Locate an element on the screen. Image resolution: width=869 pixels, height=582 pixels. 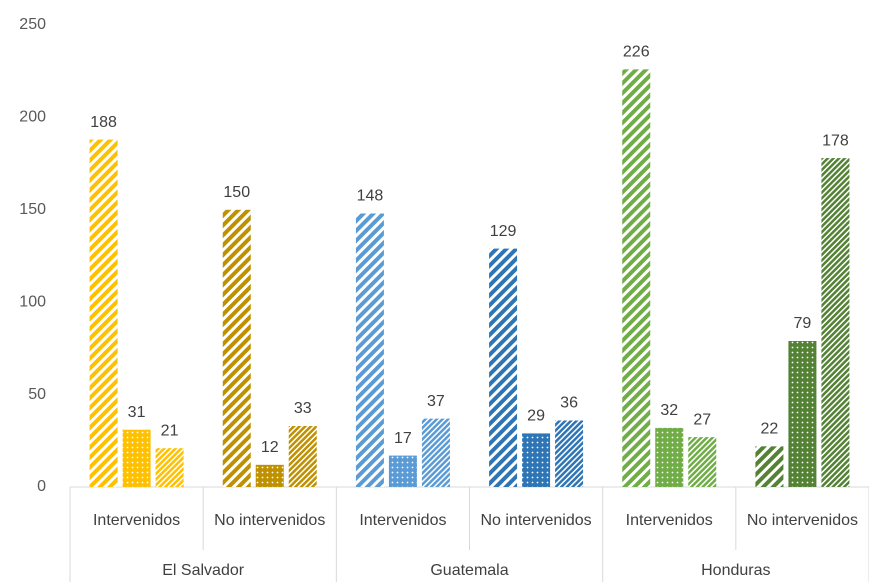
data-label: 17 is located at coordinates (403, 438).